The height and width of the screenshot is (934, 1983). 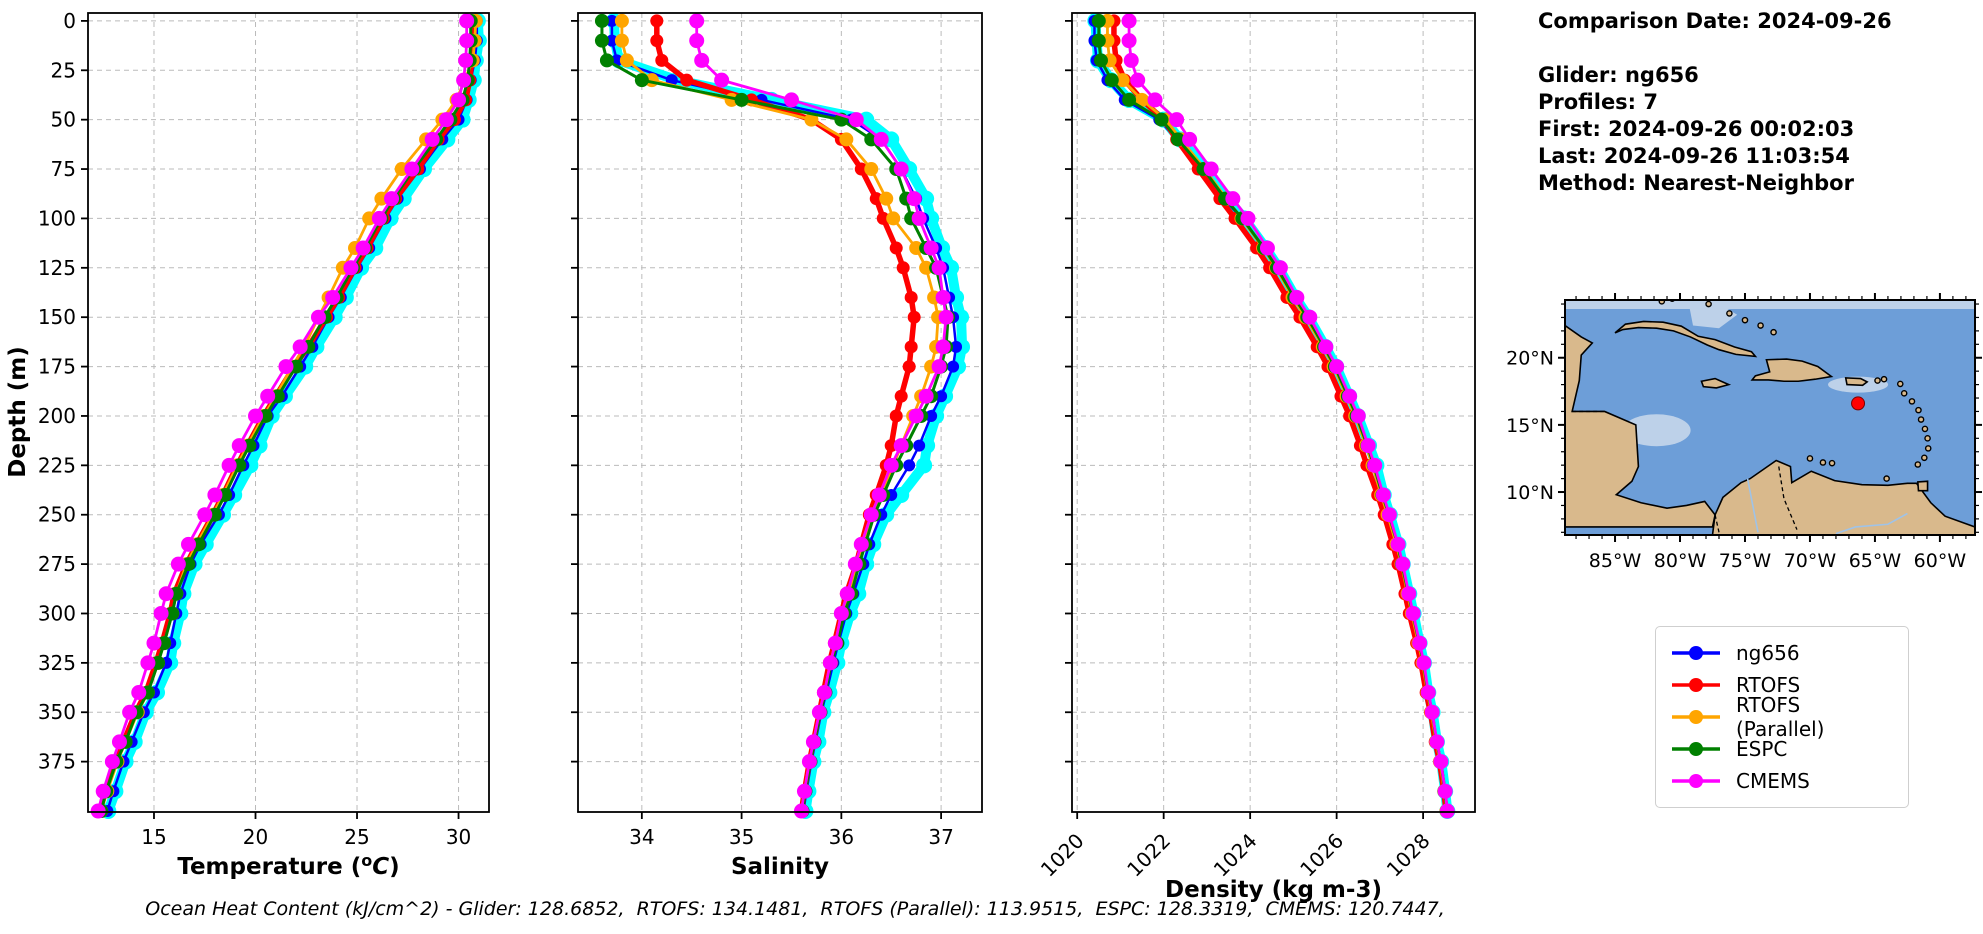 What do you see at coordinates (356, 837) in the screenshot?
I see `x-tick-label: 25` at bounding box center [356, 837].